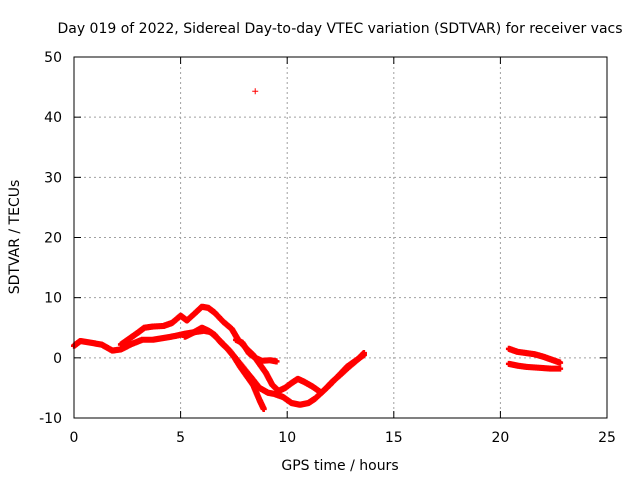 The width and height of the screenshot is (640, 484). I want to click on y-tick-label: 30, so click(53, 178).